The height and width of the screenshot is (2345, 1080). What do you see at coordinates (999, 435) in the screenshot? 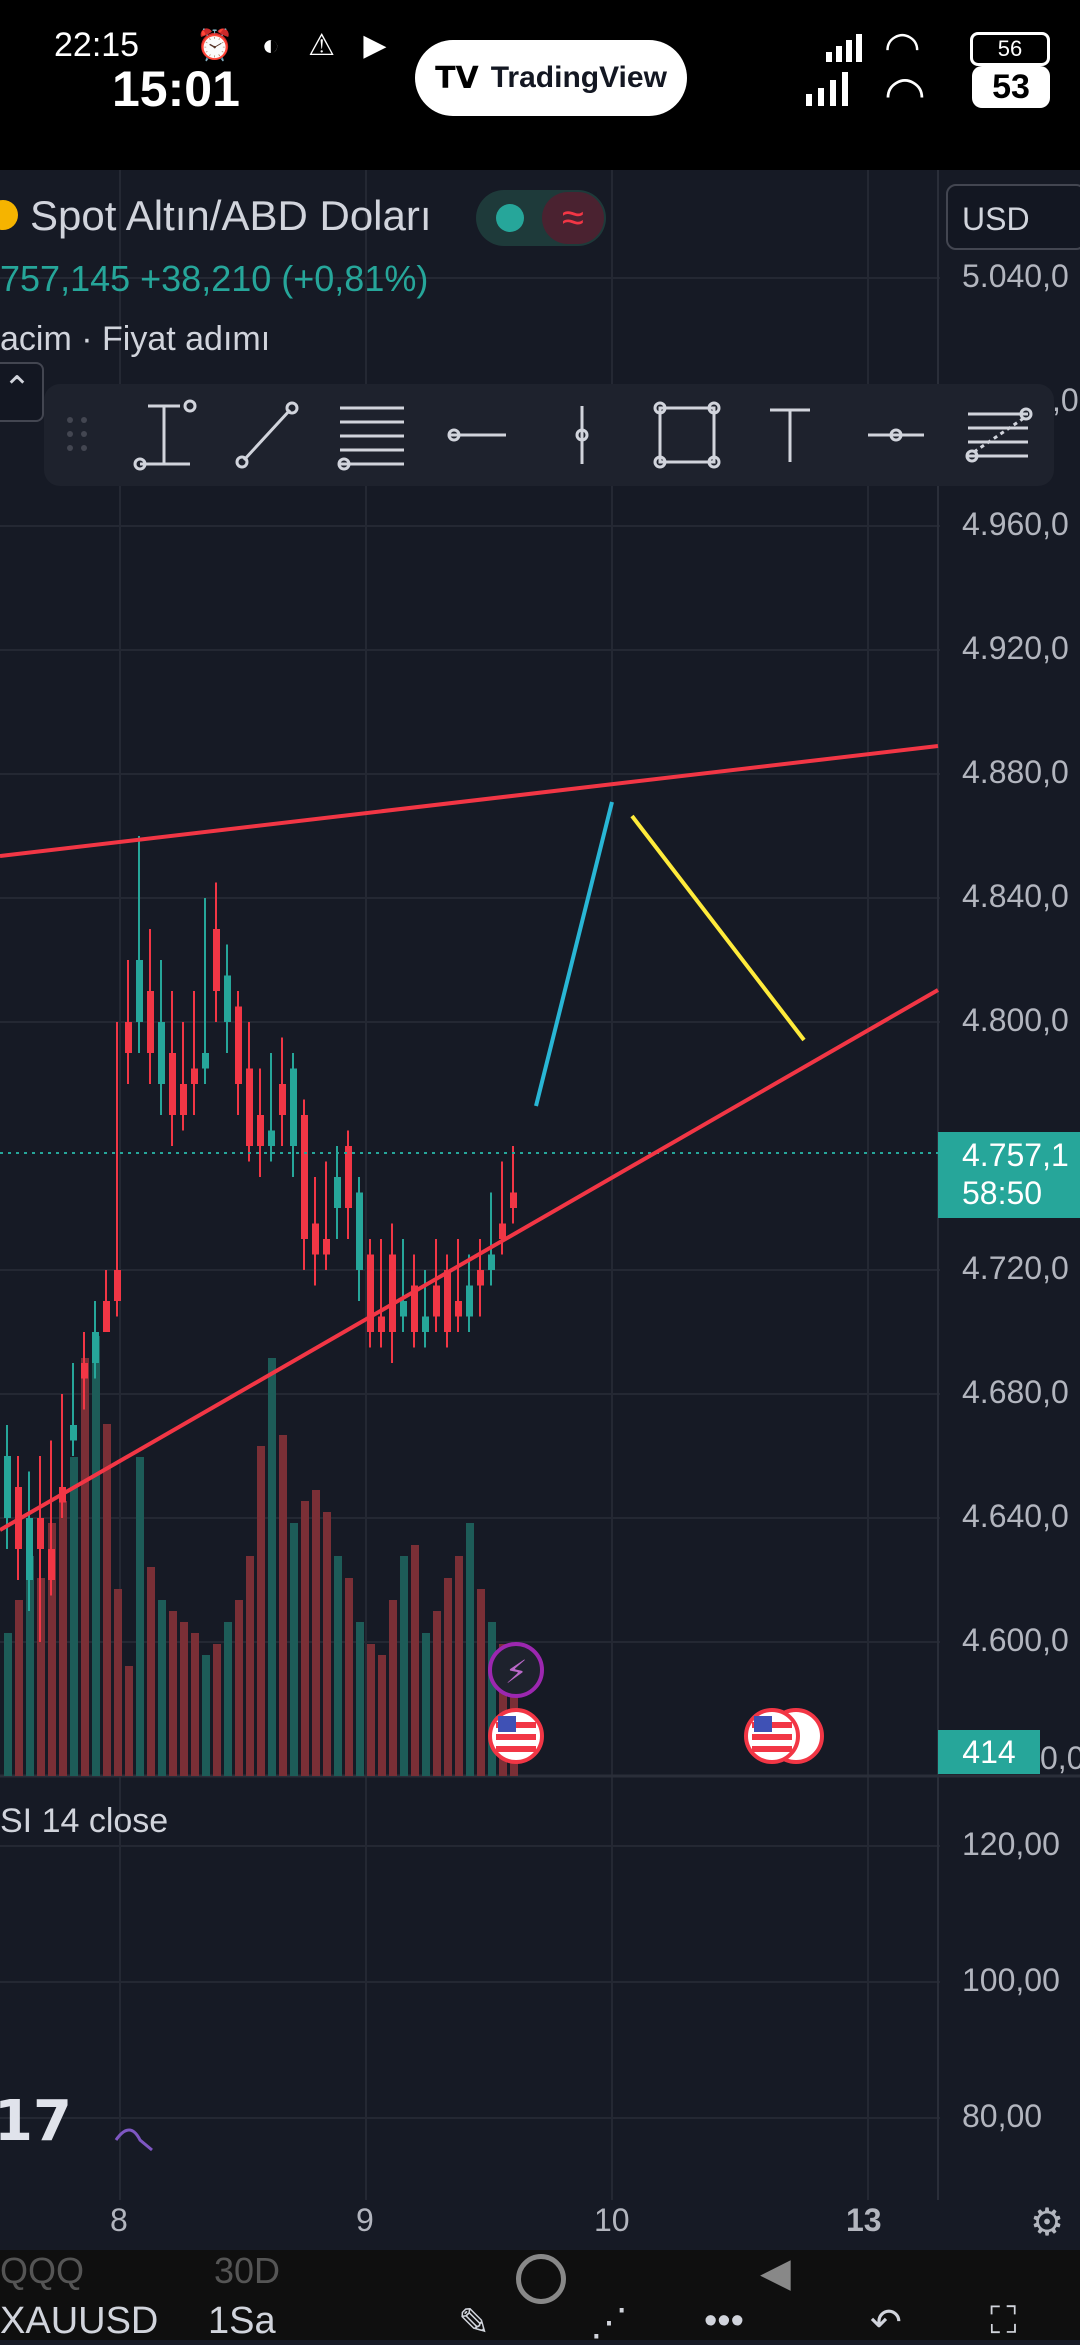
I see `fib-retracement-icon` at bounding box center [999, 435].